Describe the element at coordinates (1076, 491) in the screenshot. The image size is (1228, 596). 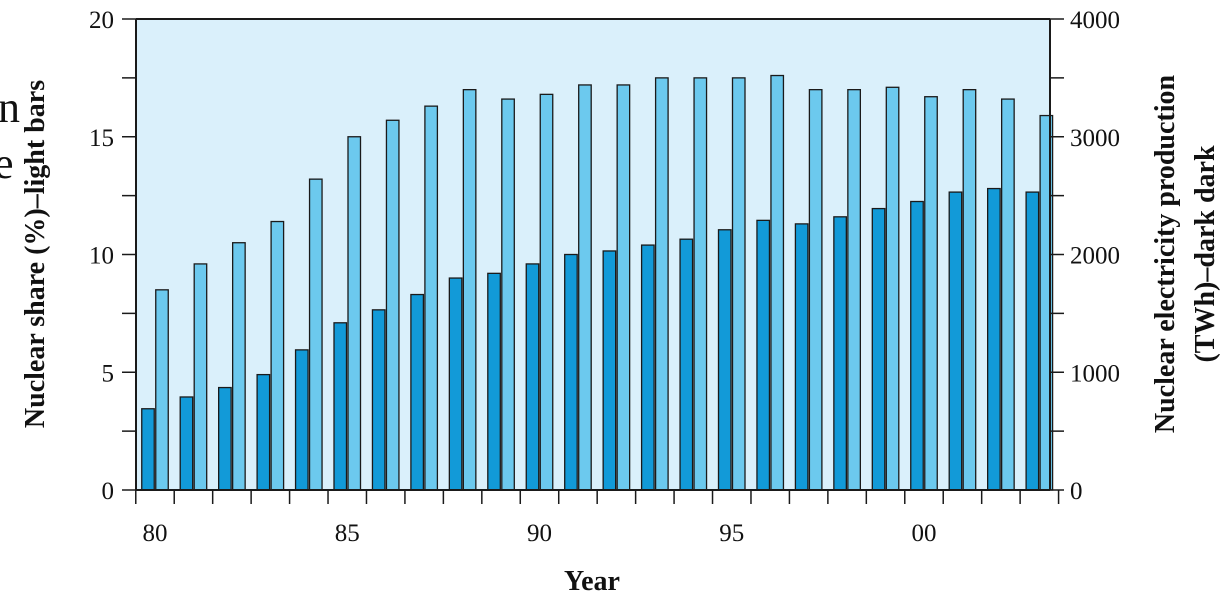
I see `right-tick-label: 0` at that location.